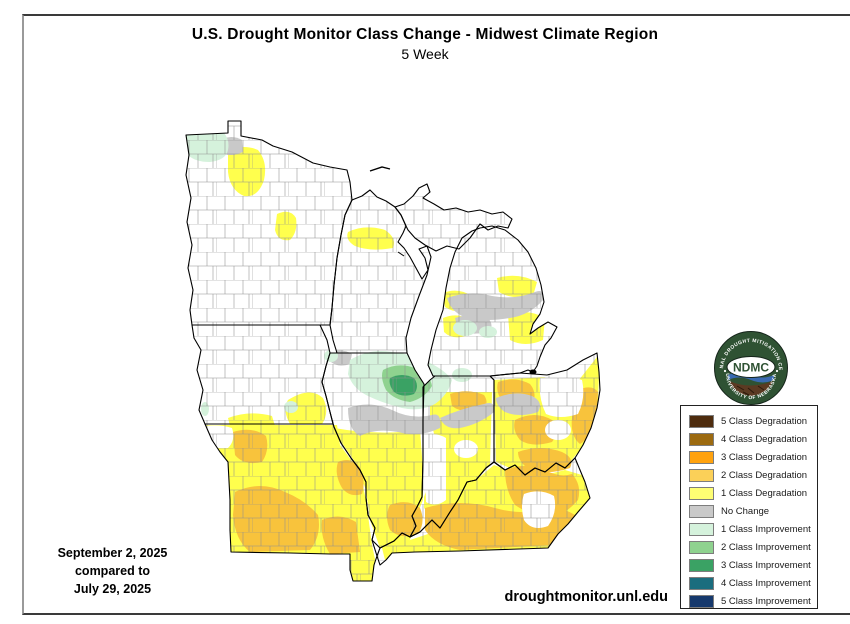 This screenshot has height=624, width=850. Describe the element at coordinates (112, 553) in the screenshot. I see `date-line-1: September 2, 2025` at that location.